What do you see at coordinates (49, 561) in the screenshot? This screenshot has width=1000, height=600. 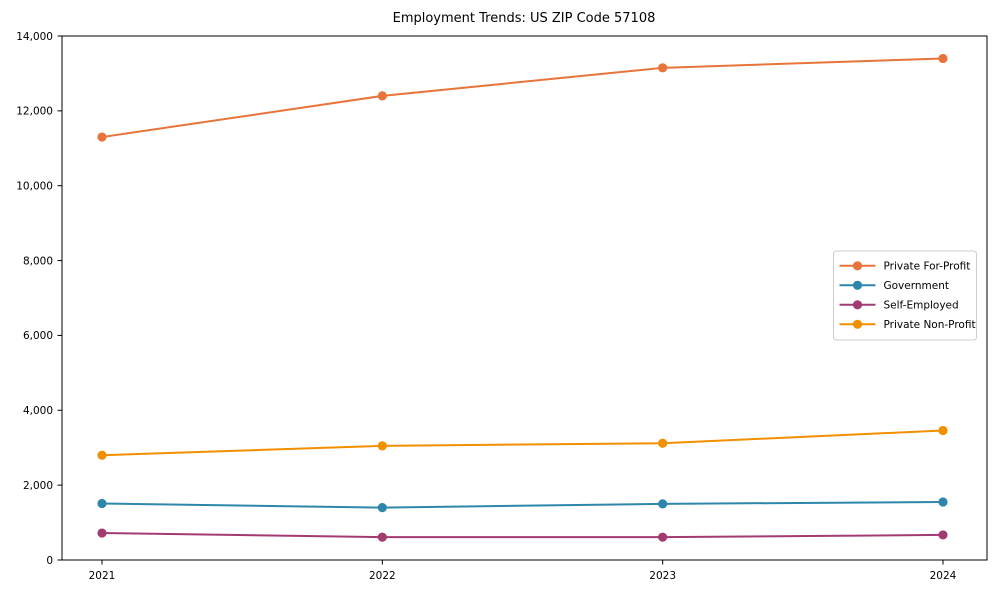 I see `y-axis-tick-label: 0` at bounding box center [49, 561].